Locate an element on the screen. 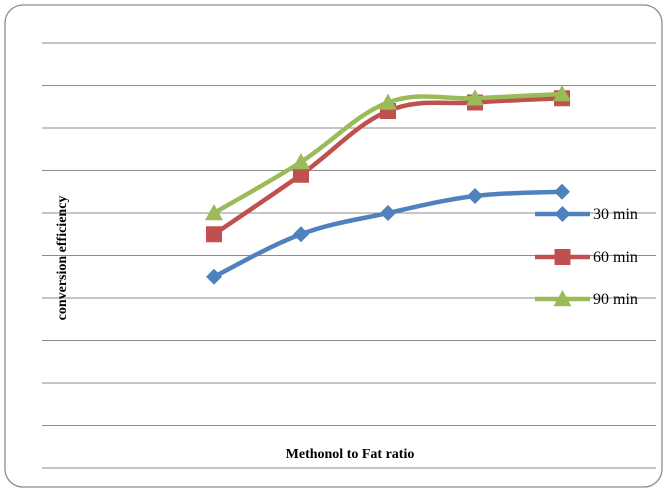  legend-label: 90 min is located at coordinates (615, 299).